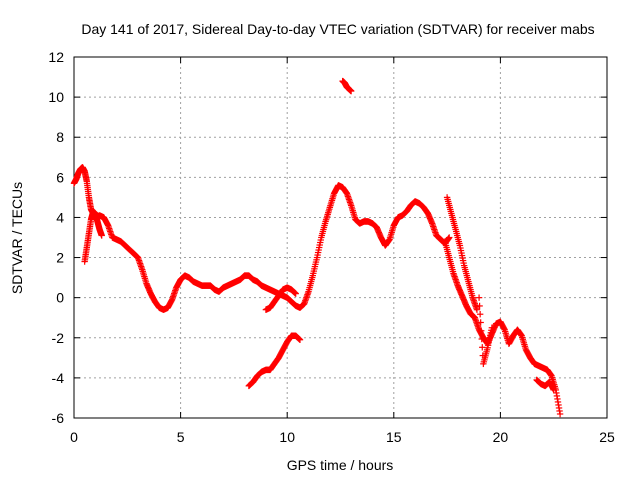  What do you see at coordinates (56, 97) in the screenshot?
I see `y-tick-label: 10` at bounding box center [56, 97].